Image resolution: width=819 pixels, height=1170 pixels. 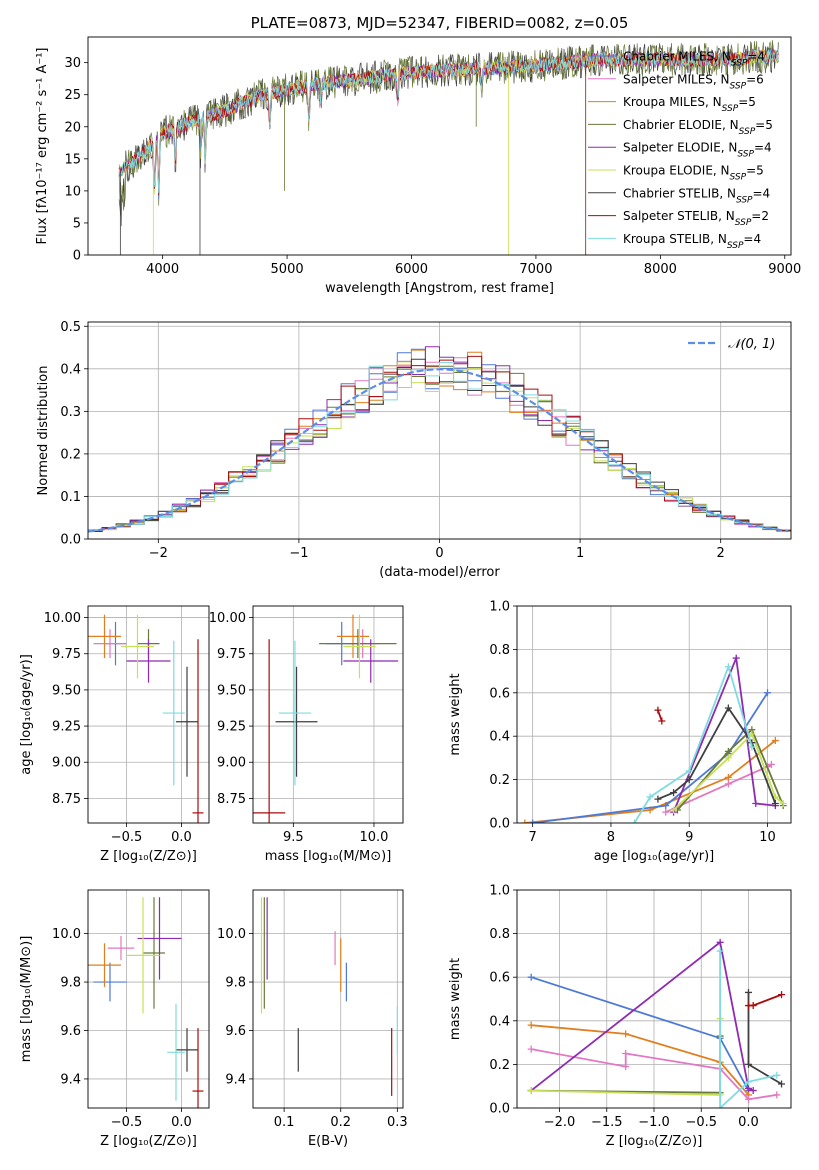 What do you see at coordinates (607, 1122) in the screenshot?
I see `x-tick-label: −1.5` at bounding box center [607, 1122].